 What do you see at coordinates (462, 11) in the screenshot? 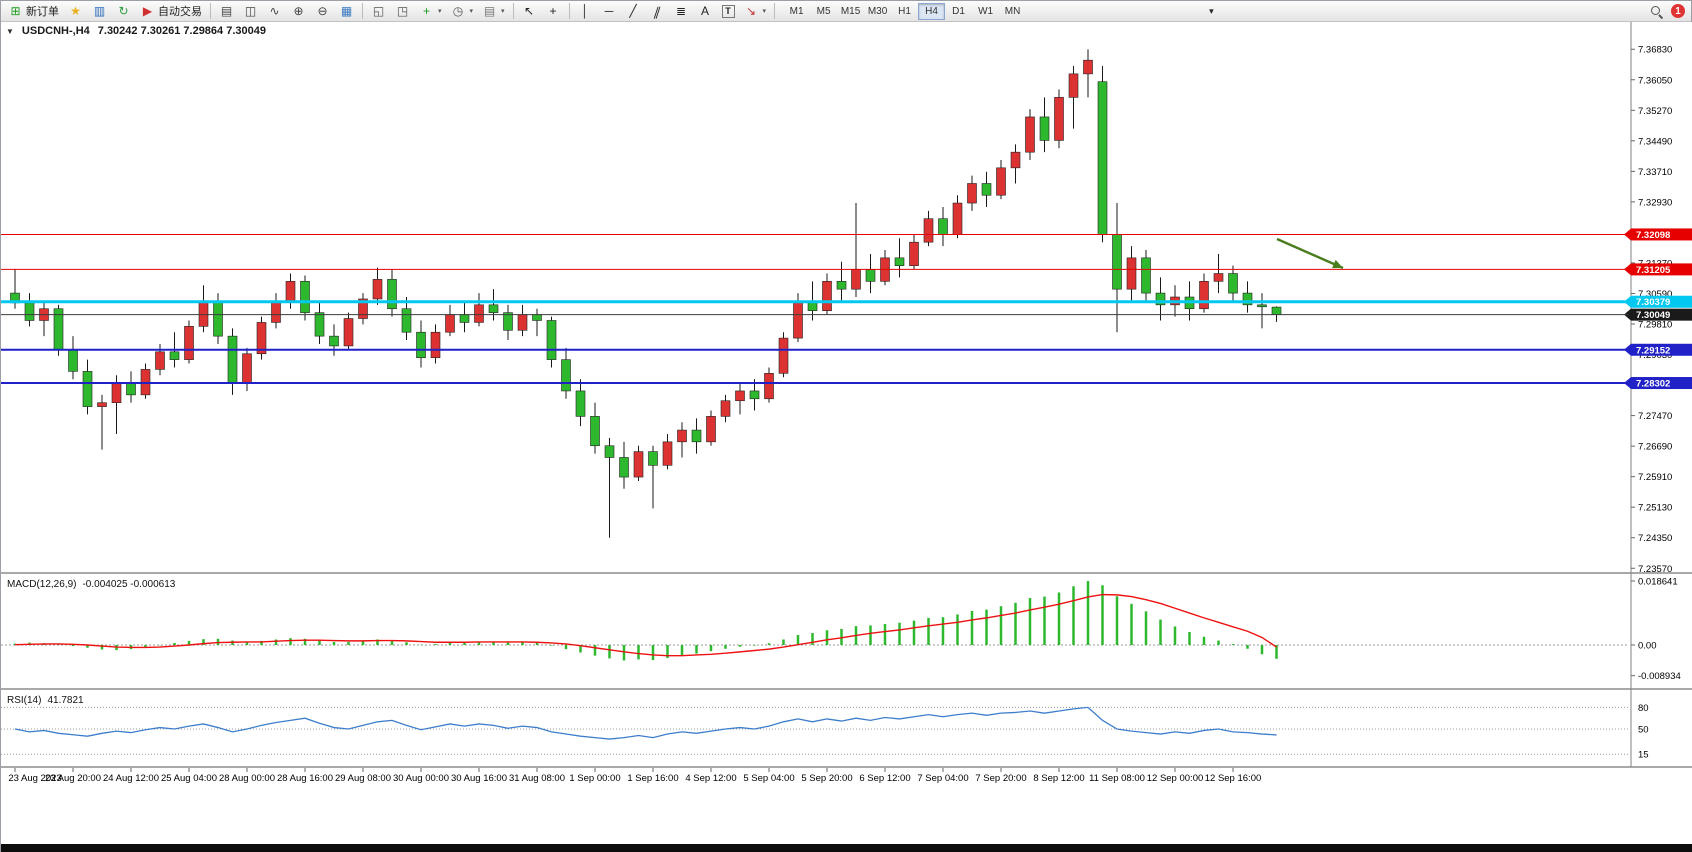
I see `periods: ◷ ▾` at bounding box center [462, 11].